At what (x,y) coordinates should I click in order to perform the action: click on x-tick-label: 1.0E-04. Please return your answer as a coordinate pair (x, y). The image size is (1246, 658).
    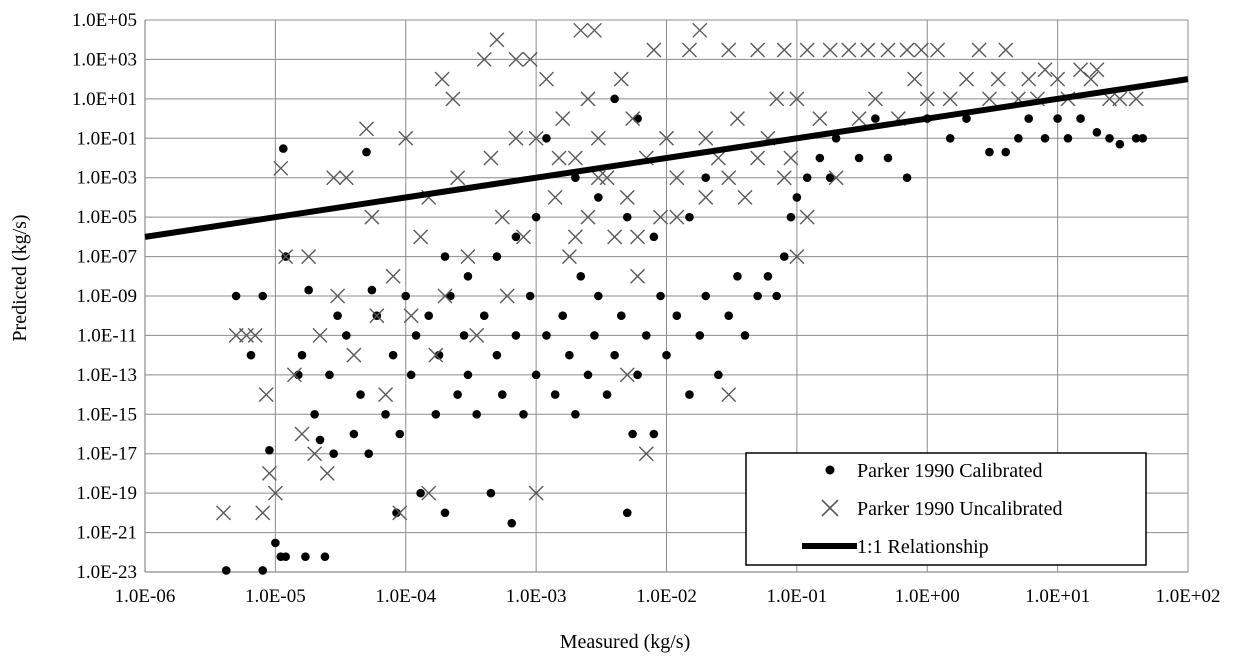
    Looking at the image, I should click on (405, 596).